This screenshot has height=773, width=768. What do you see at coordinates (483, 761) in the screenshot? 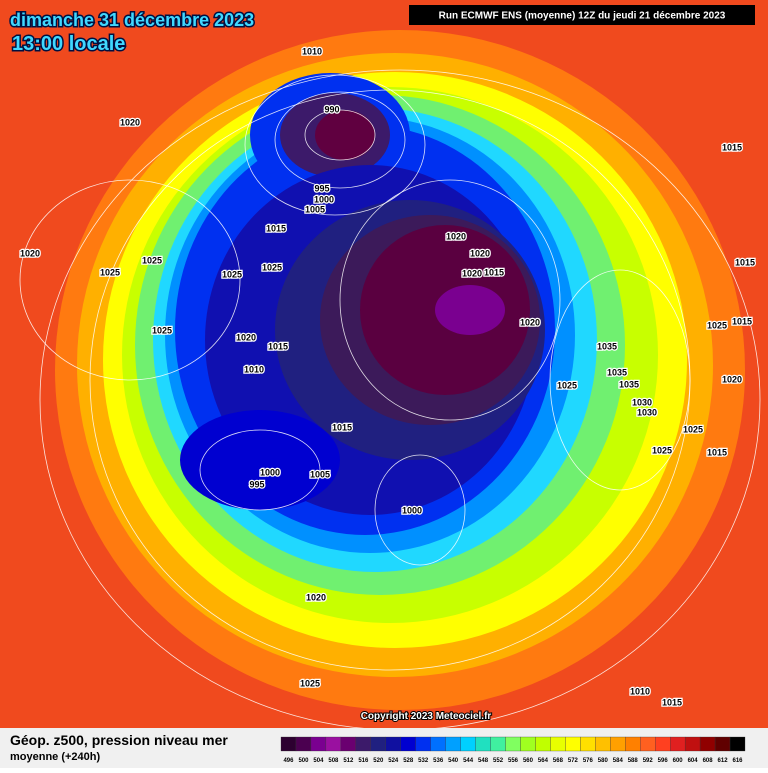
I see `scale-label: 548` at bounding box center [483, 761].